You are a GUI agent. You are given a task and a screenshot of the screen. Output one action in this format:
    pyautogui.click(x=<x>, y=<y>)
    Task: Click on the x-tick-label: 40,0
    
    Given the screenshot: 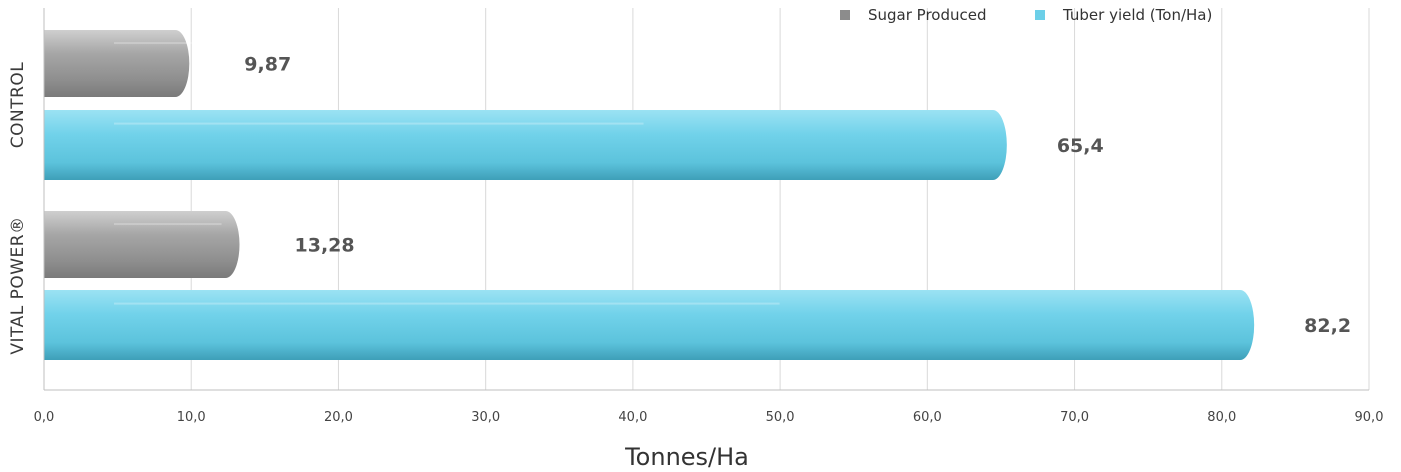 What is the action you would take?
    pyautogui.click(x=632, y=417)
    